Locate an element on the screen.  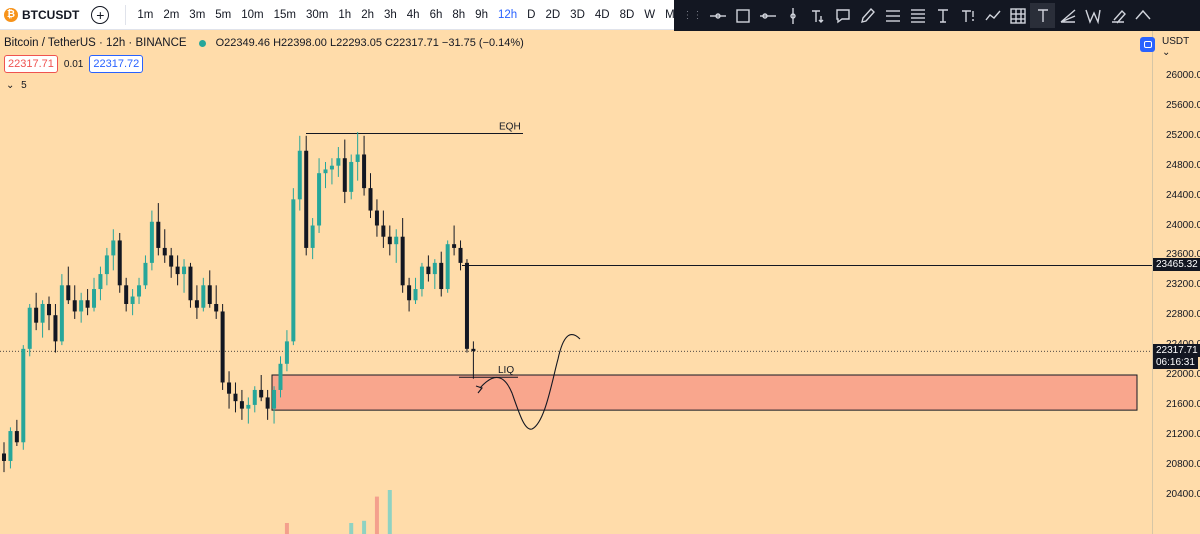
price-tick-label: 21200.00 is located at coordinates (1183, 434).